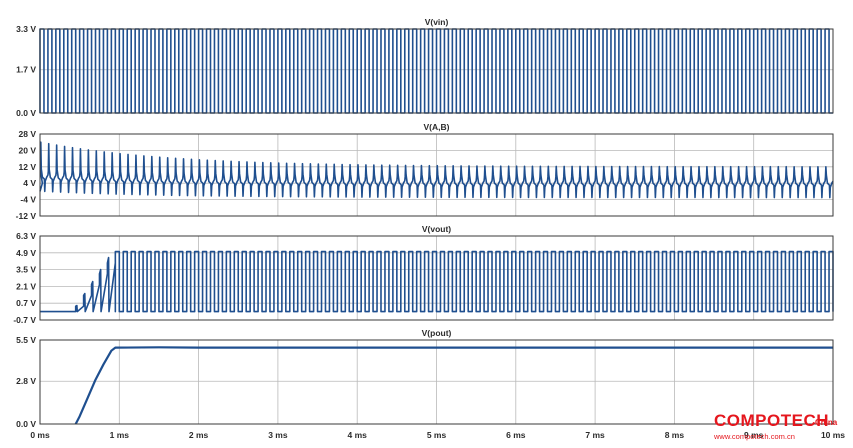  What do you see at coordinates (28, 200) in the screenshot?
I see `y-tick-label: -4 V` at bounding box center [28, 200].